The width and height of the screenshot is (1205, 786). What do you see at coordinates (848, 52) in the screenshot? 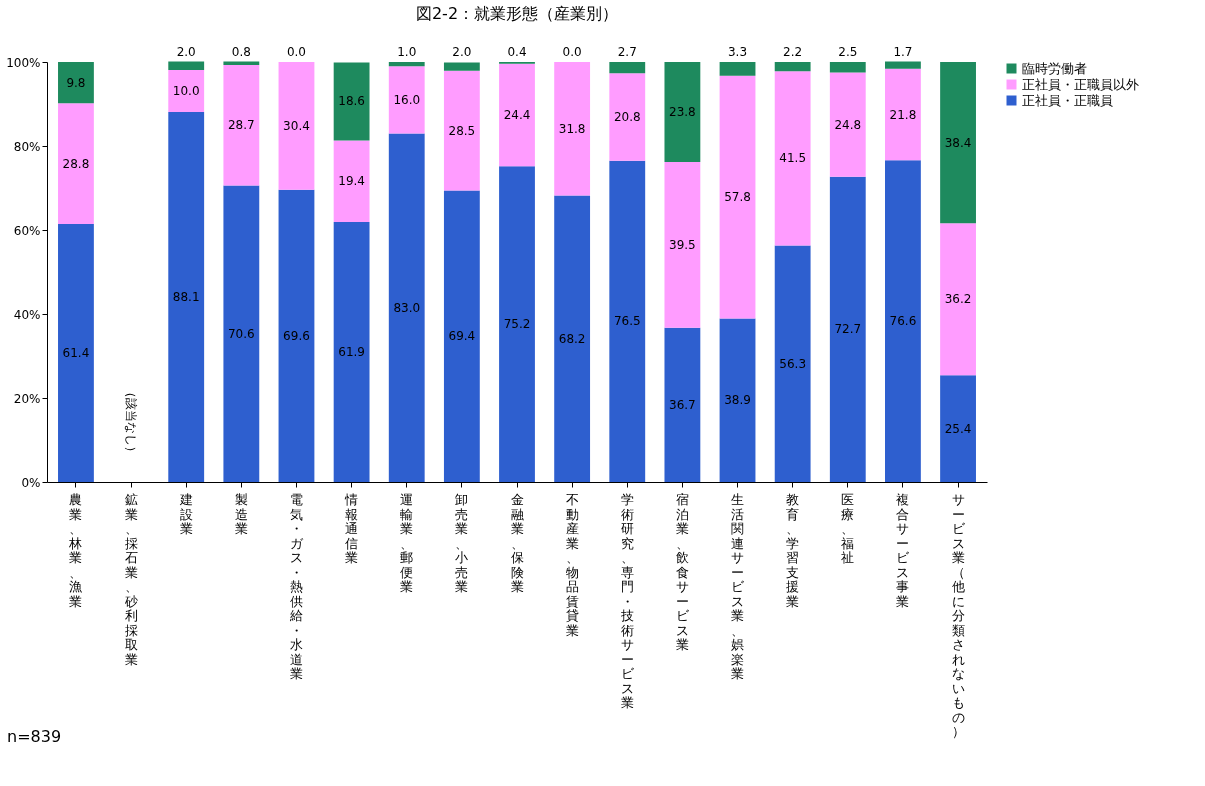
I see `data-label: 2.5` at bounding box center [848, 52].